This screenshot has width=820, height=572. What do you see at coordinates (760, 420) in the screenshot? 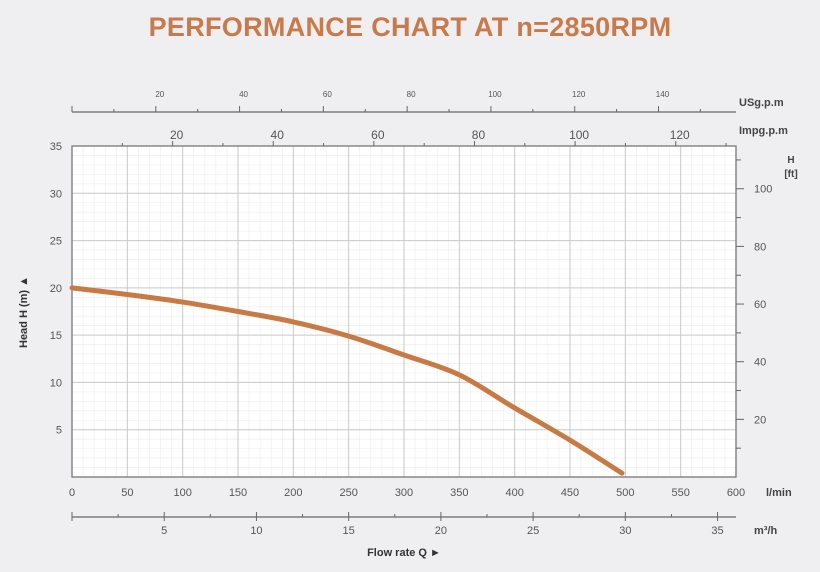
I see `ft-tick-label: 20` at bounding box center [760, 420].